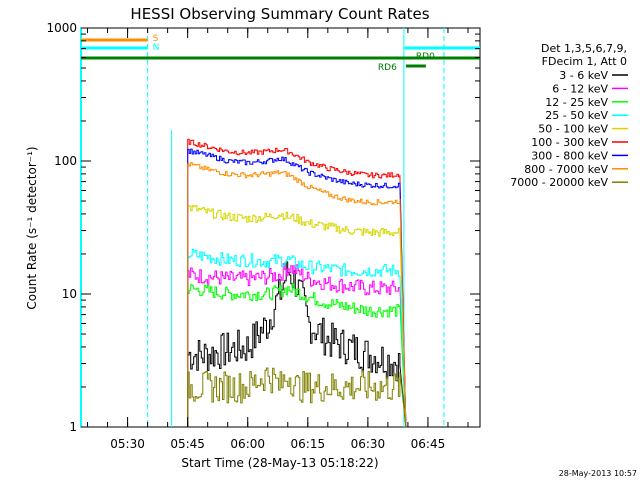 The height and width of the screenshot is (480, 640). What do you see at coordinates (156, 48) in the screenshot?
I see `flag-label-n: N` at bounding box center [156, 48].